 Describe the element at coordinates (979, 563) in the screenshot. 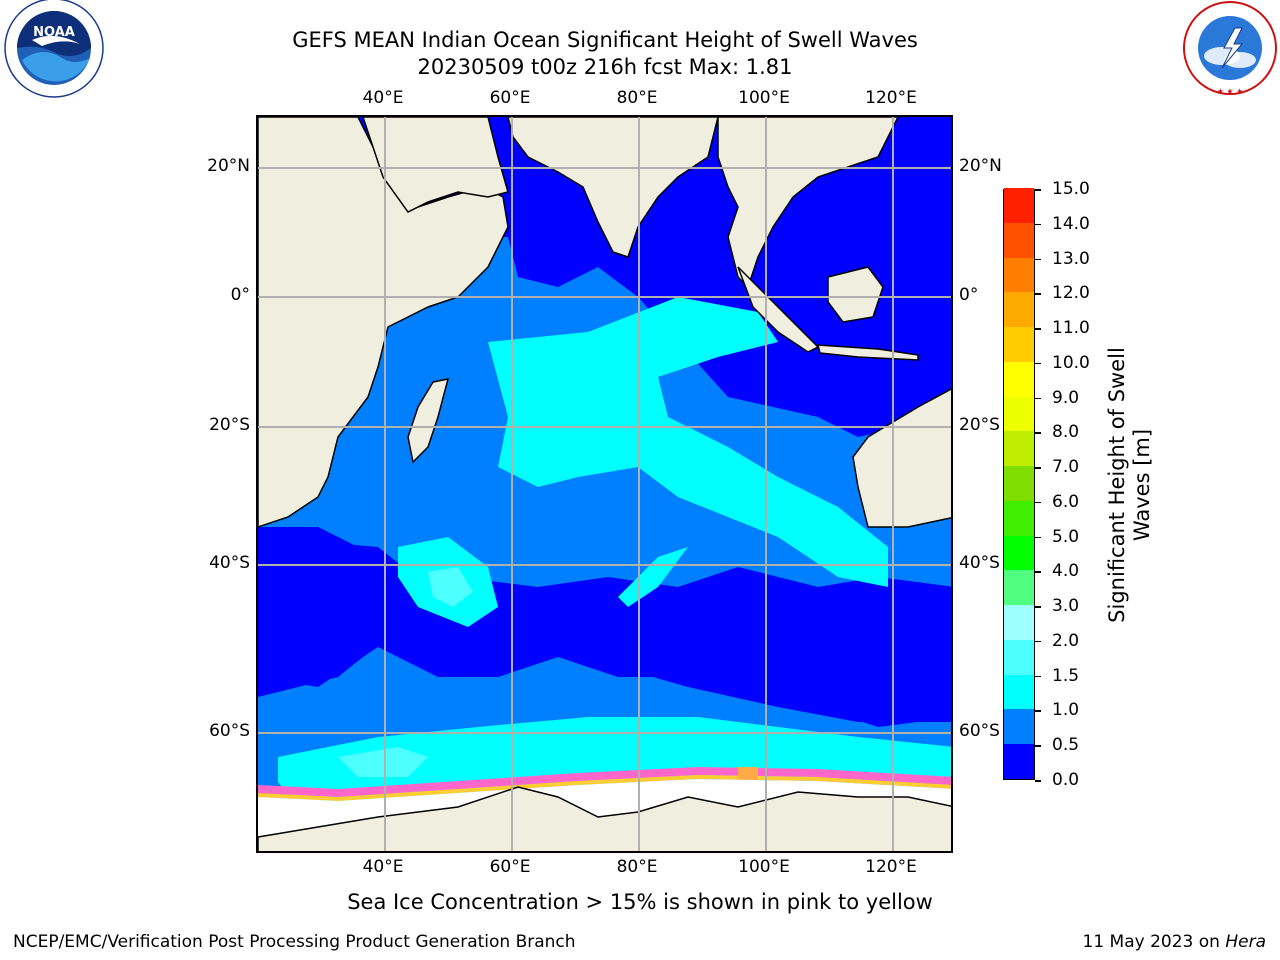

I see `lat-tick-right-40s: 40°S` at that location.